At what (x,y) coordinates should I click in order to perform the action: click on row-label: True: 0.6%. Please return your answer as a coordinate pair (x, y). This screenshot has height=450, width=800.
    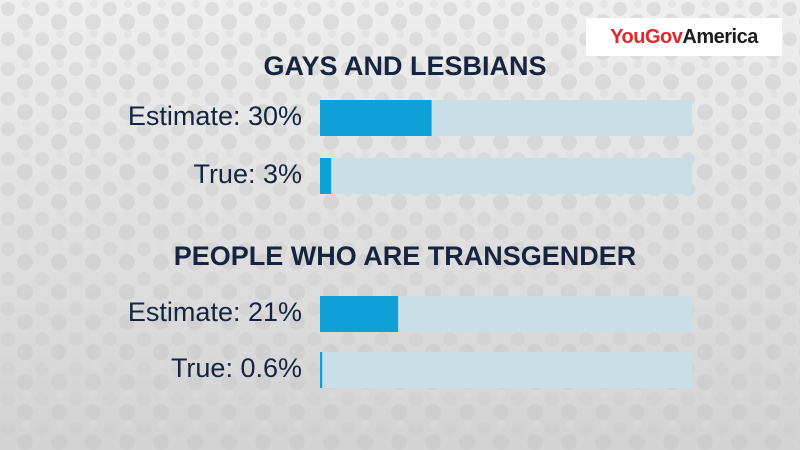
    Looking at the image, I should click on (236, 368).